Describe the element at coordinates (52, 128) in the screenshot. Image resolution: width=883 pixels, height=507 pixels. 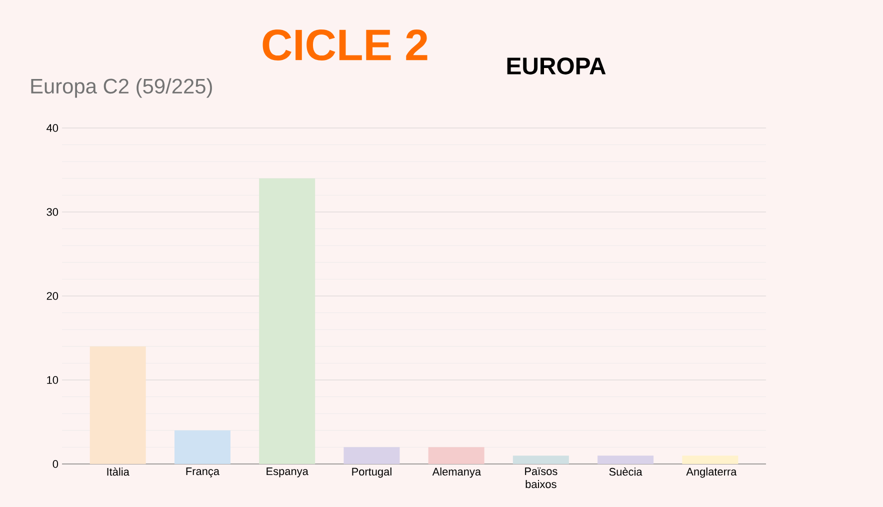
I see `y-tick-label: 40` at that location.